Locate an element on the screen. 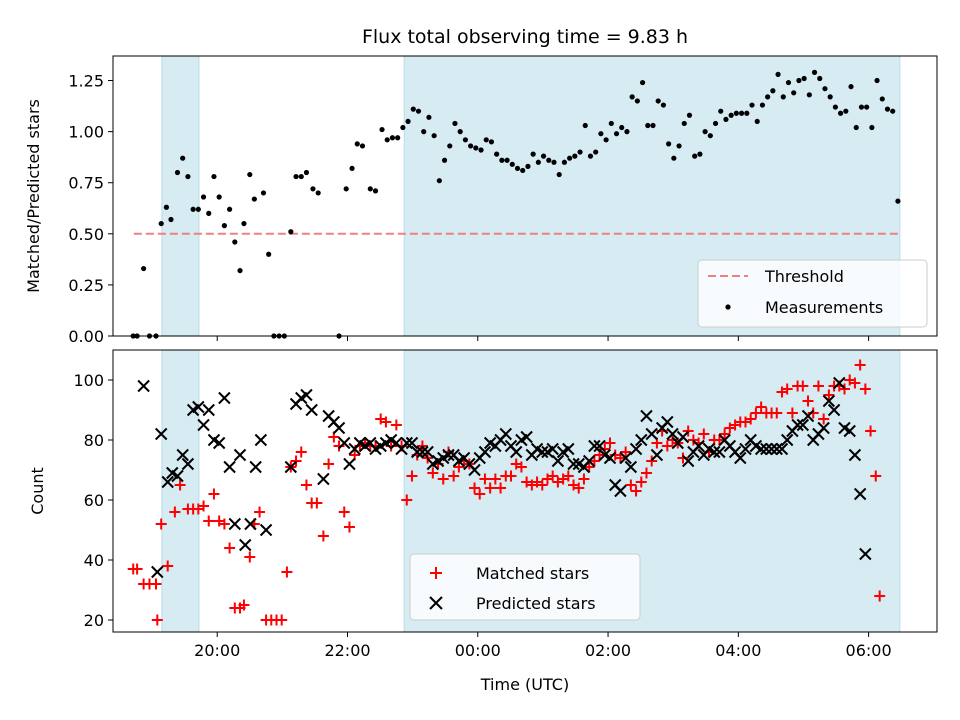  top-y-tick-label: 0.00 is located at coordinates (86, 336).